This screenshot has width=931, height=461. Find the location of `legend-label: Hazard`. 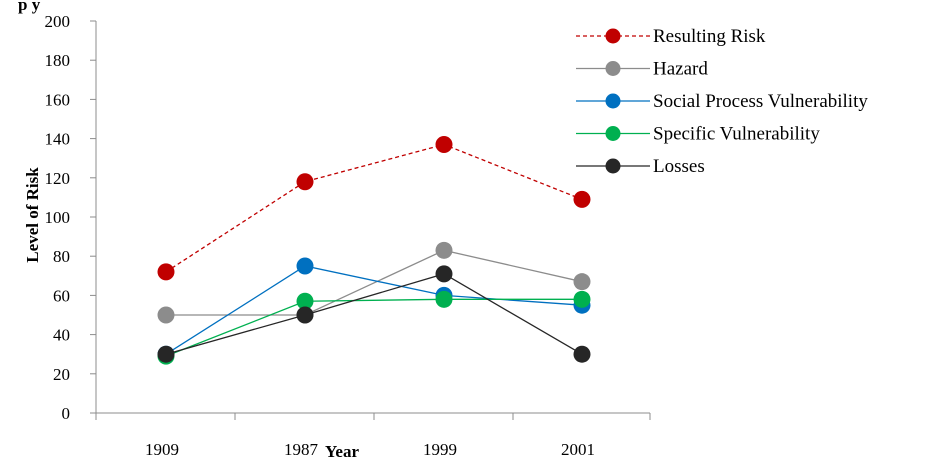

legend-label: Hazard is located at coordinates (680, 69).